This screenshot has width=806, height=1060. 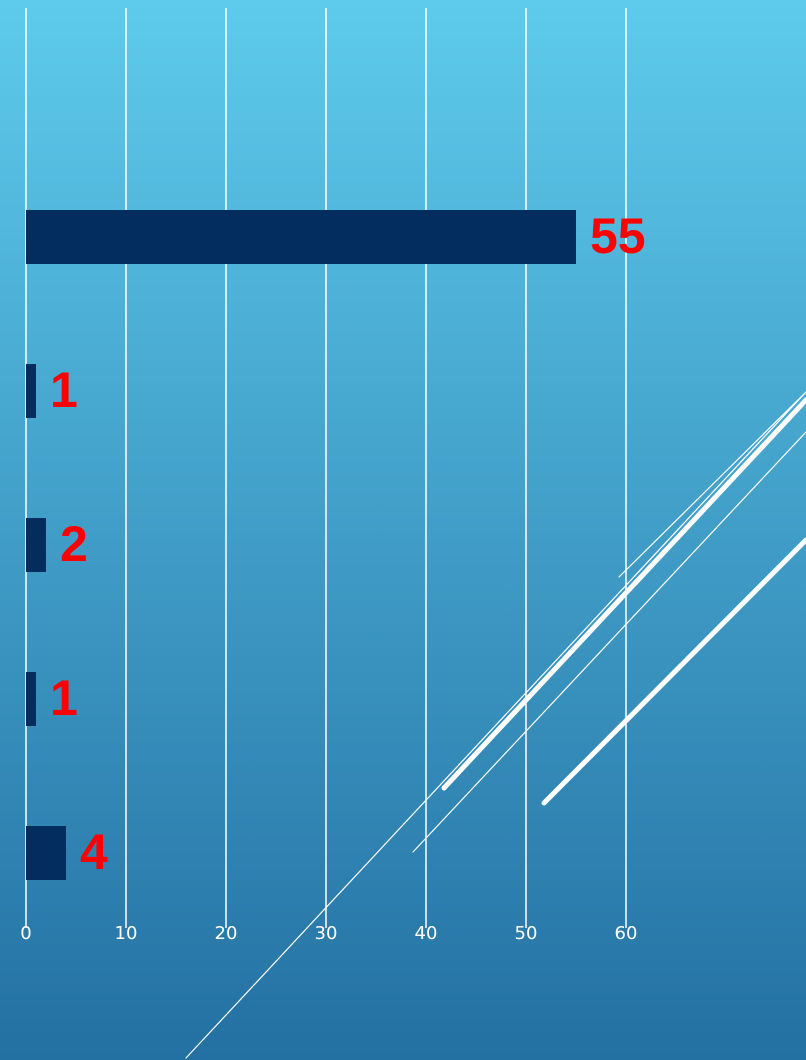 I want to click on x-tick-label: 0, so click(x=25, y=933).